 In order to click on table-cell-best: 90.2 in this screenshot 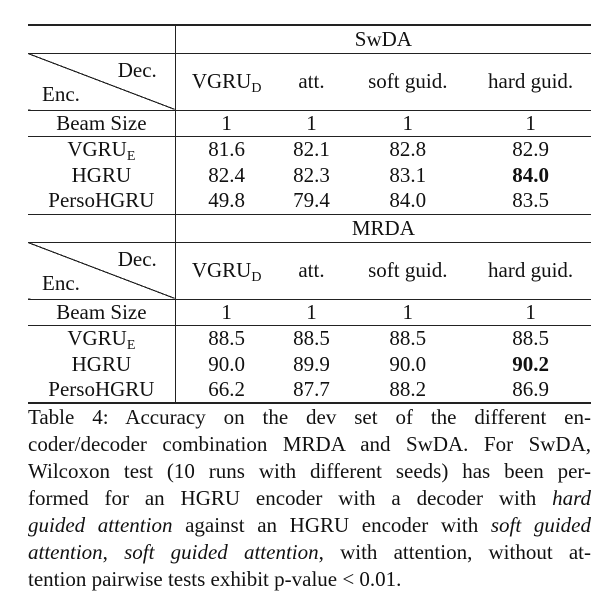, I will do `click(530, 363)`.